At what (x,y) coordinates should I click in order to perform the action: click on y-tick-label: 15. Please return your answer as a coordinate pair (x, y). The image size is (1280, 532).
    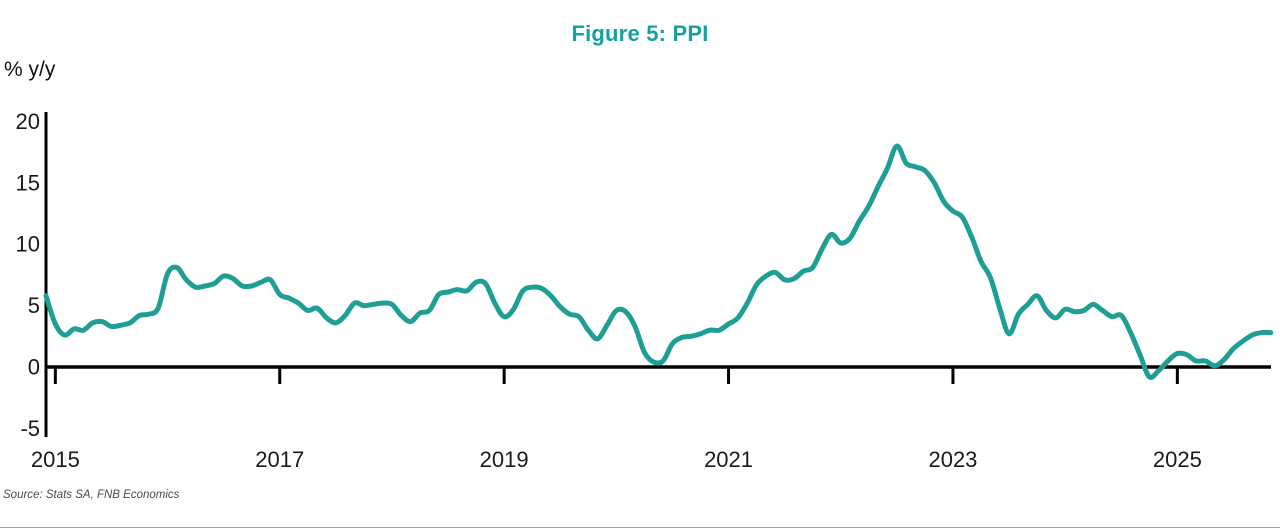
    Looking at the image, I should click on (28, 182).